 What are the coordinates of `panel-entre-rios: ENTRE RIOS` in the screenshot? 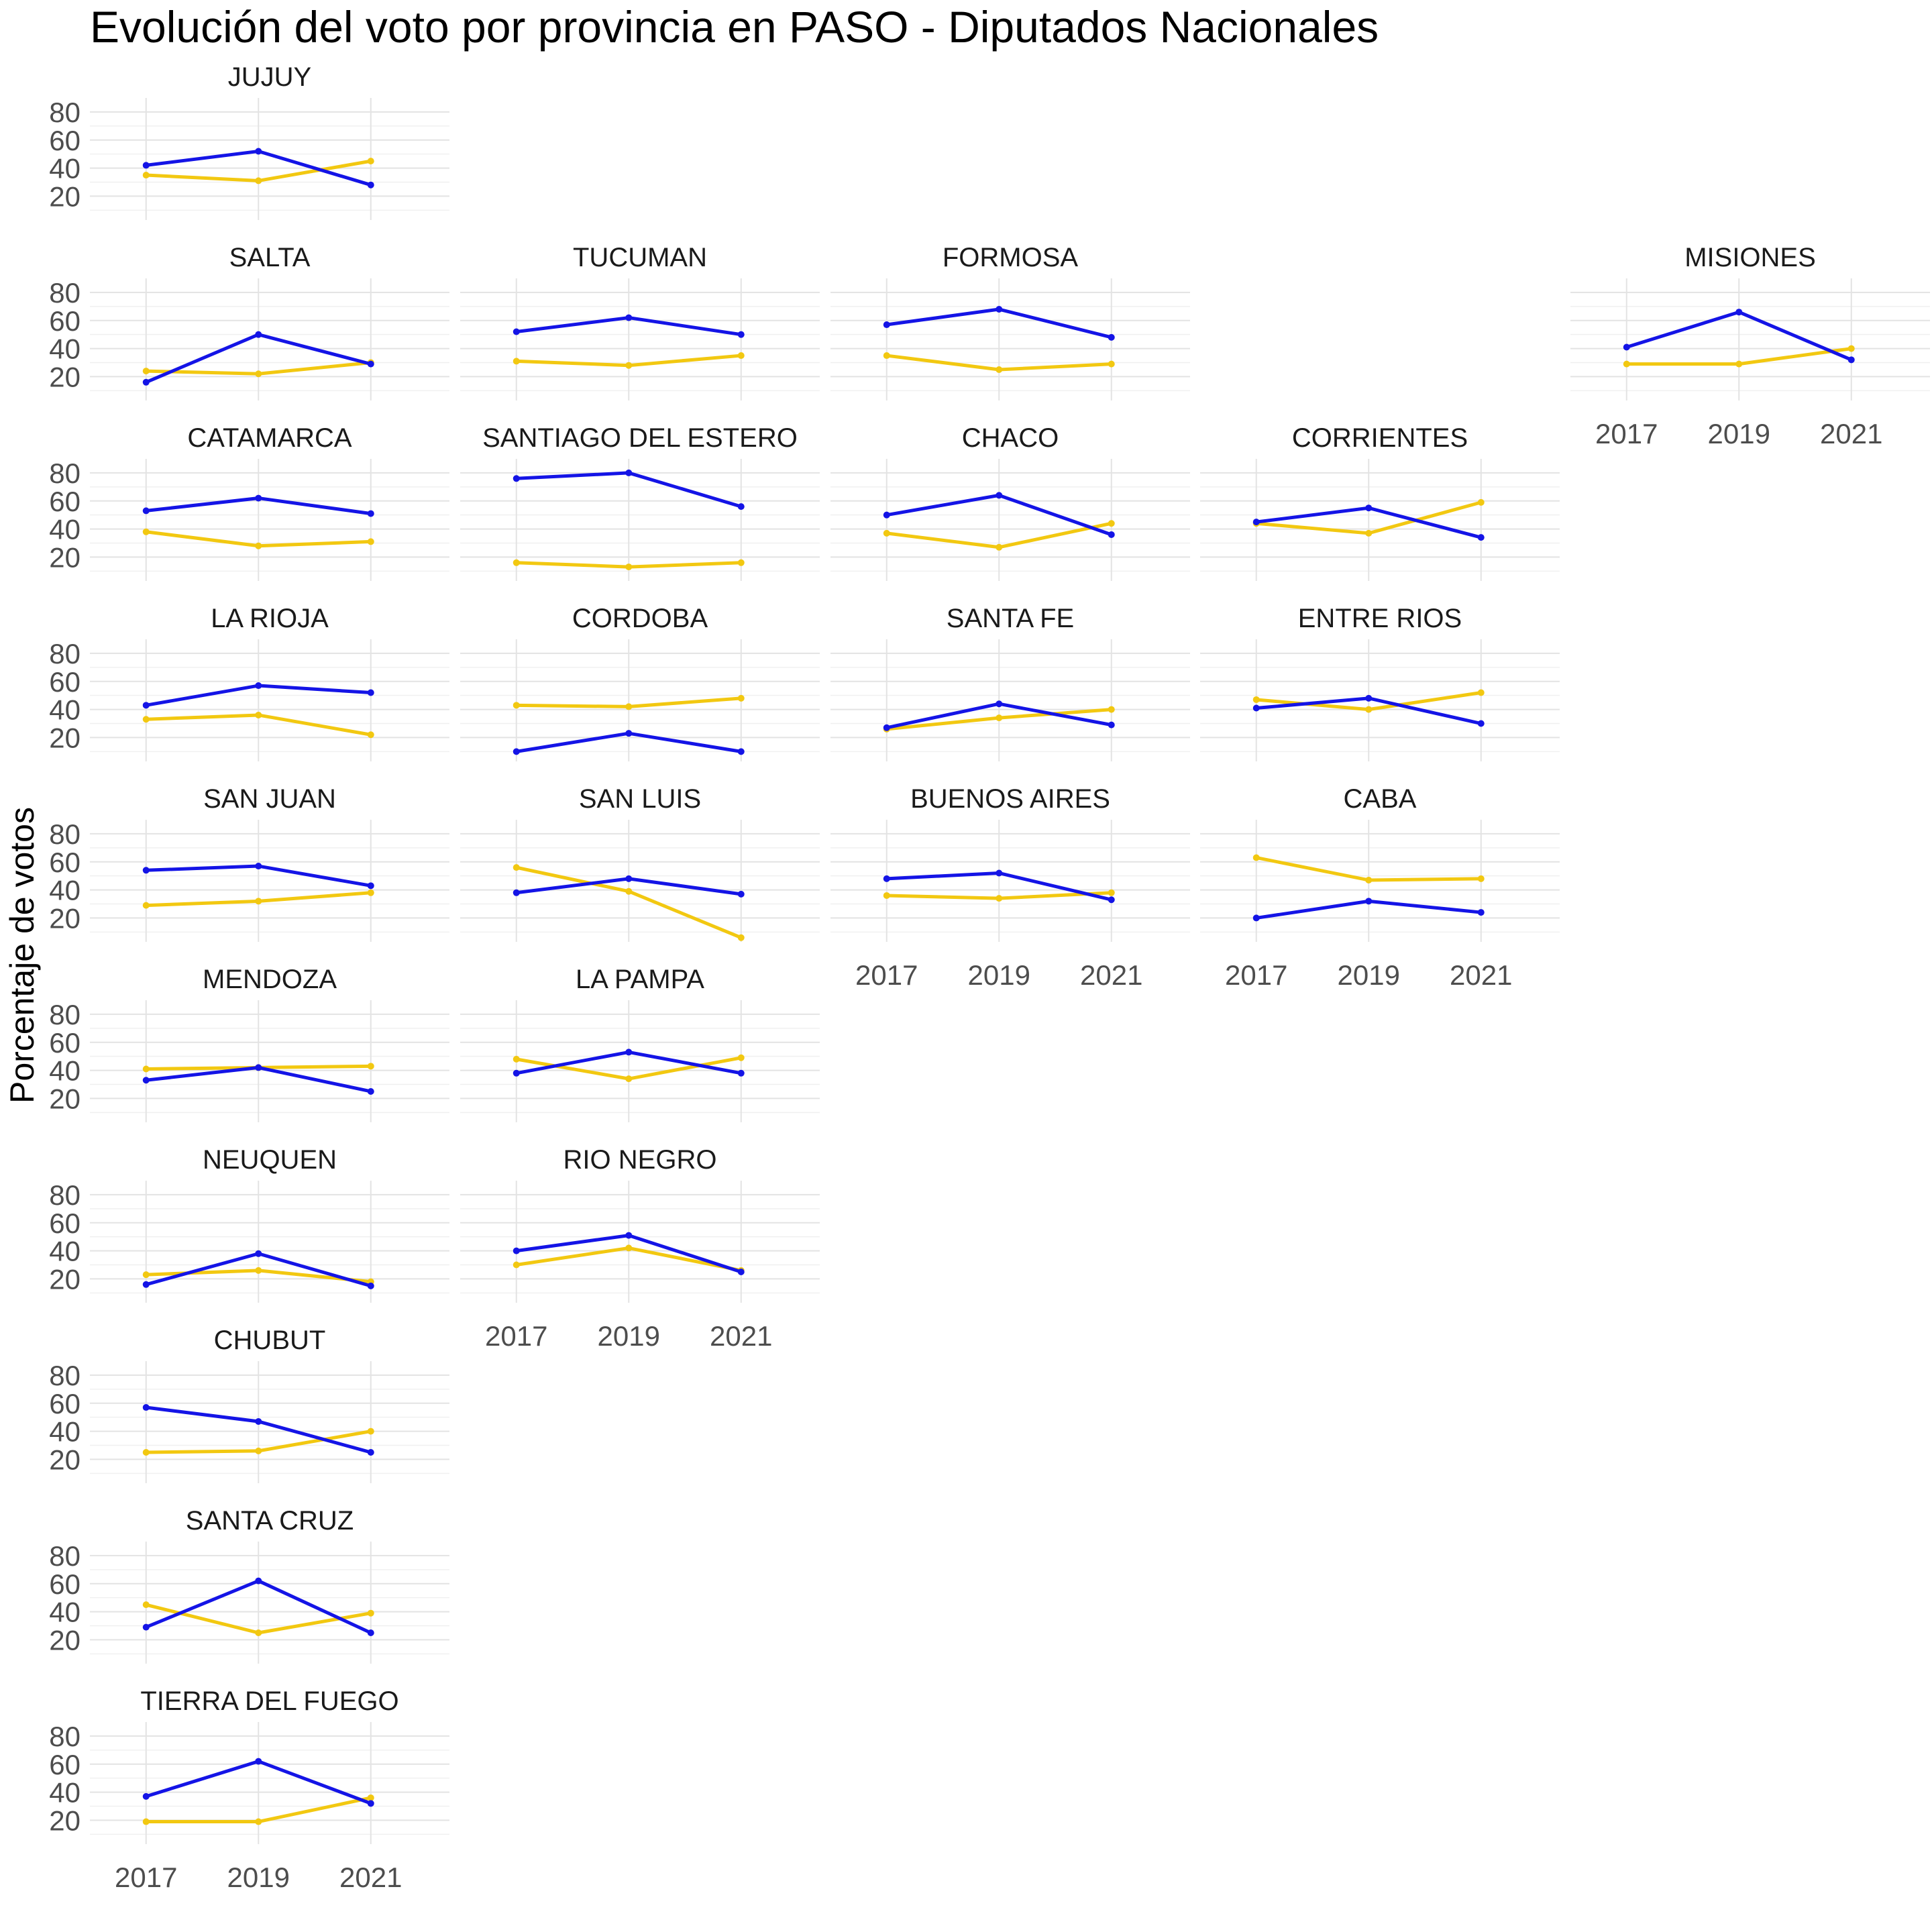 It's located at (1380, 682).